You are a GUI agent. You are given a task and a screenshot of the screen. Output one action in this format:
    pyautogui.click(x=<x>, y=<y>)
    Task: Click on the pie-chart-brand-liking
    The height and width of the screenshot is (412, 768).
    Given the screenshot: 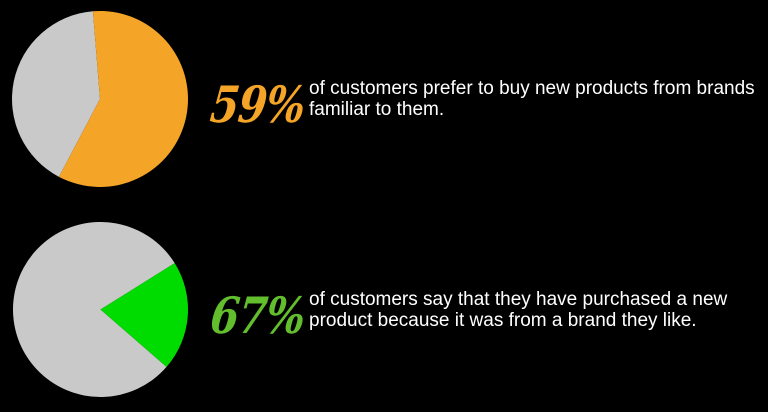 What is the action you would take?
    pyautogui.click(x=100, y=309)
    